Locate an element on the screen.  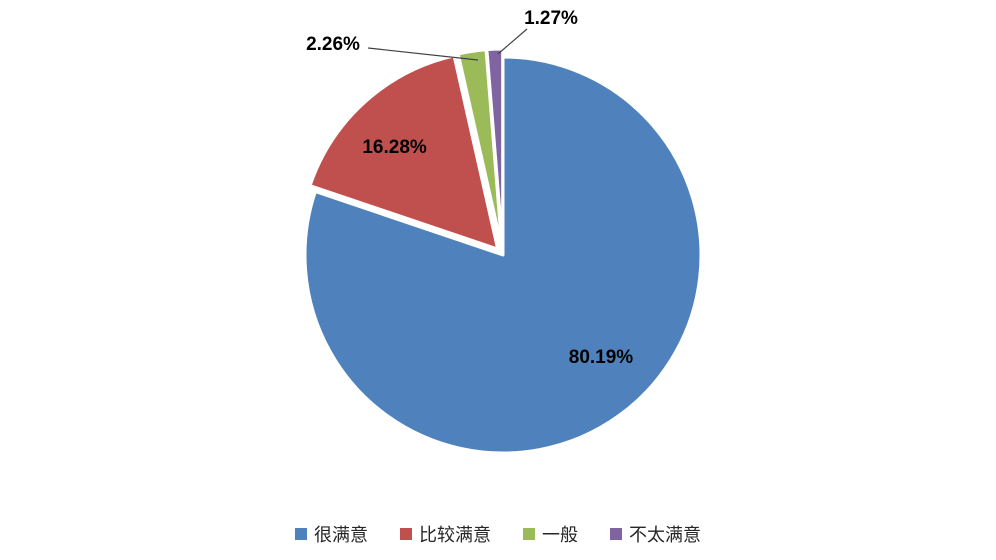
legend-label: 比较满意 is located at coordinates (455, 535).